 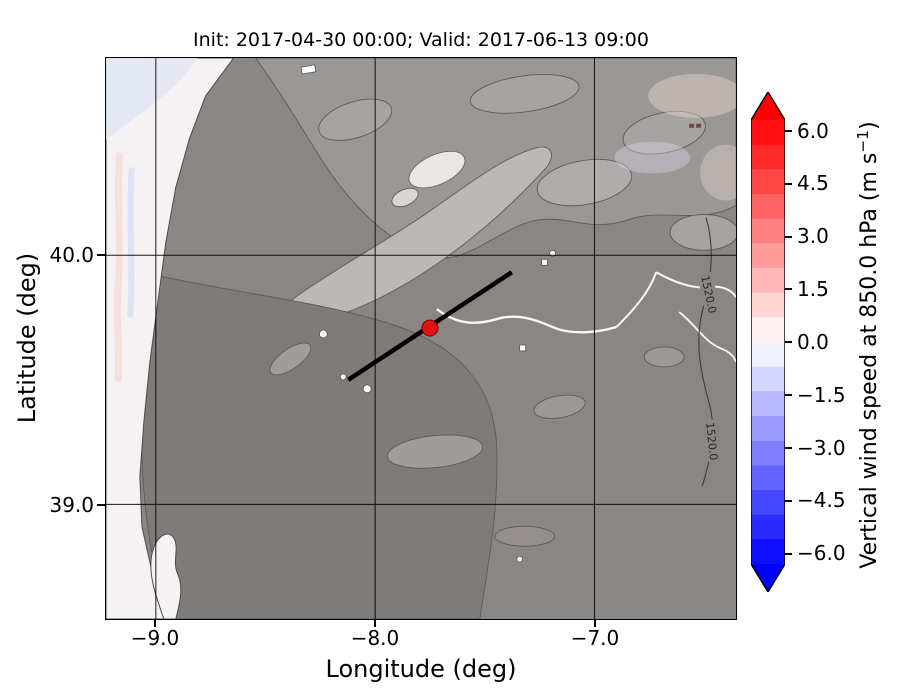 What do you see at coordinates (821, 500) in the screenshot?
I see `colorbar-tick-label: −4.5` at bounding box center [821, 500].